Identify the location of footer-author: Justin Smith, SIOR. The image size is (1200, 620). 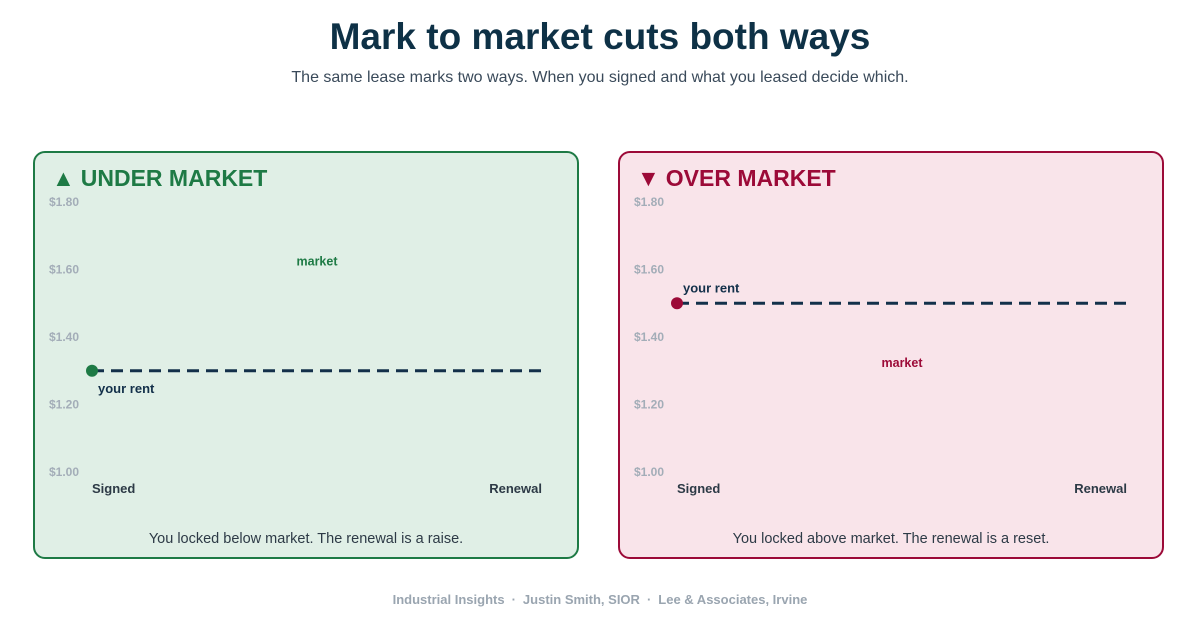
(581, 599).